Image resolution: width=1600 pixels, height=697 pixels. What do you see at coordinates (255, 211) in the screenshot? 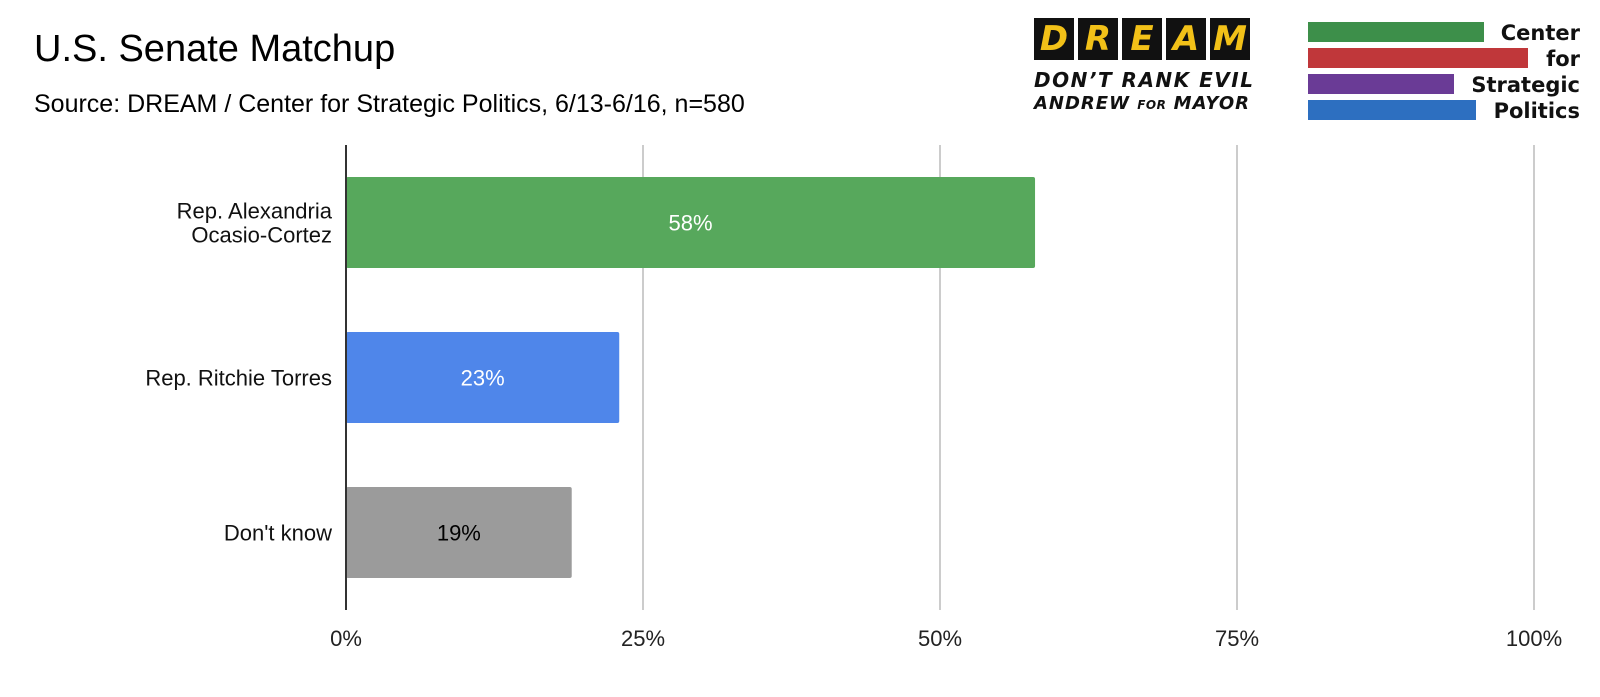
I see `category-label: Rep. Alexandria` at bounding box center [255, 211].